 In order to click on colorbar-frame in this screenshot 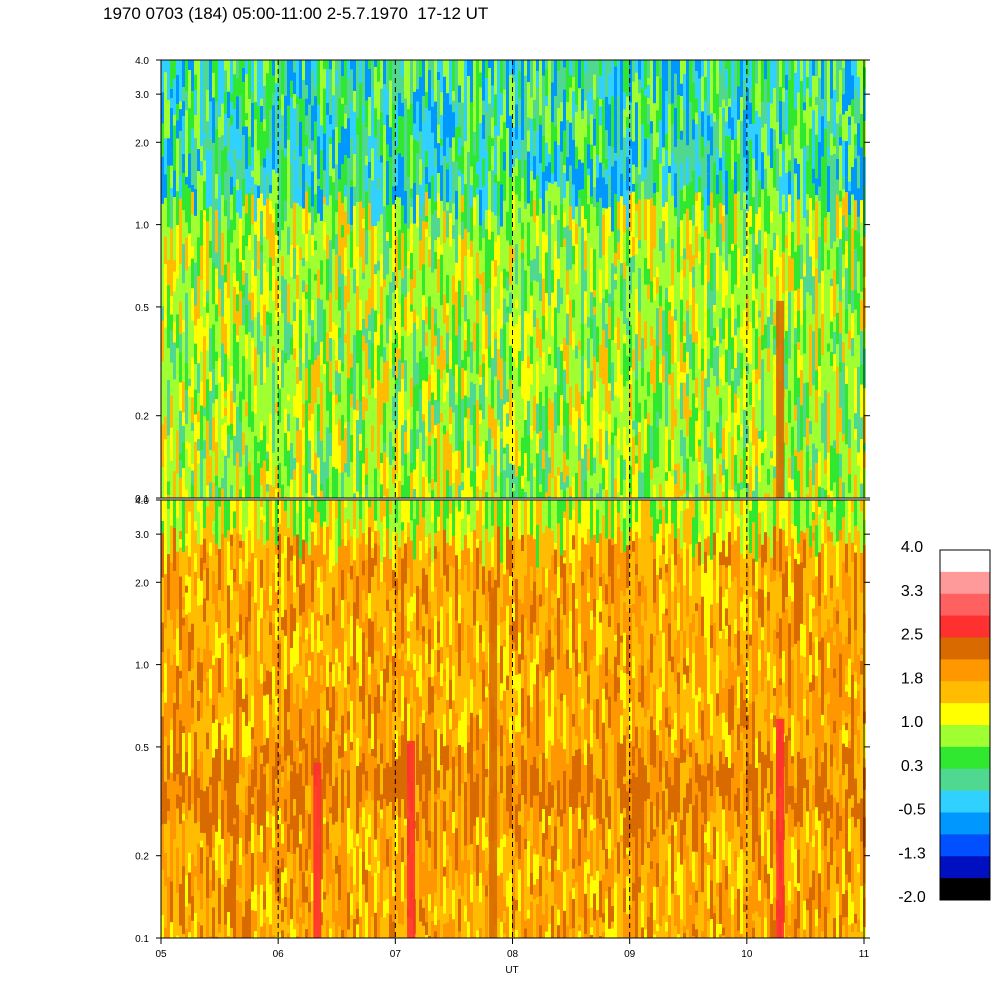, I will do `click(965, 725)`.